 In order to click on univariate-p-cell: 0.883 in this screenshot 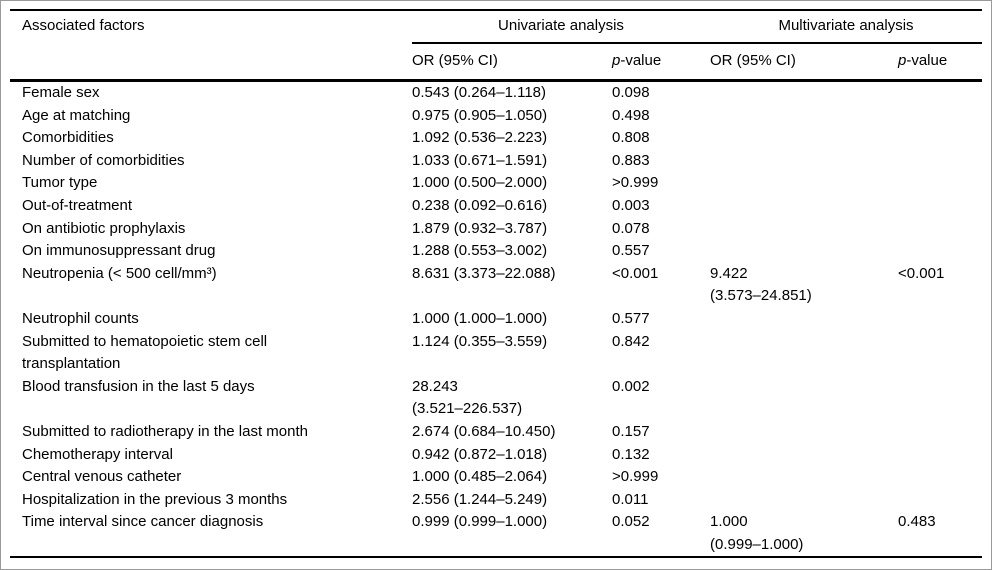, I will do `click(631, 160)`.